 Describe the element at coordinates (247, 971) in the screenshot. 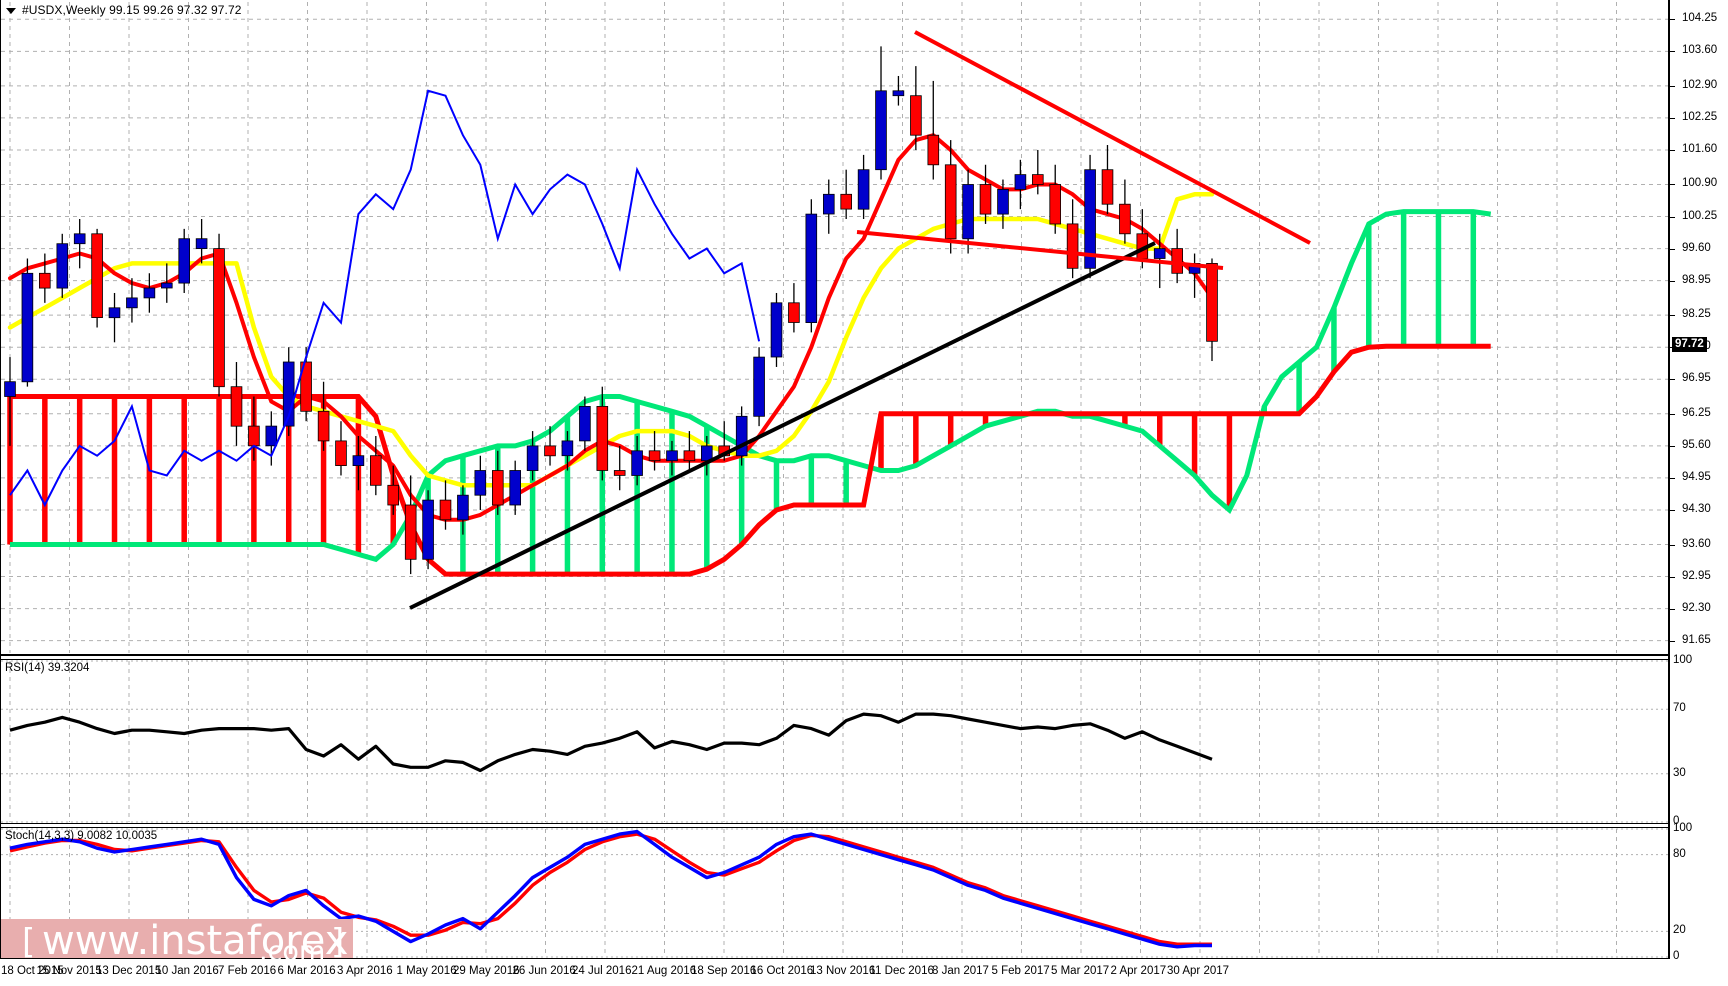

I see `date-axis-label: 7 Feb 2016` at that location.